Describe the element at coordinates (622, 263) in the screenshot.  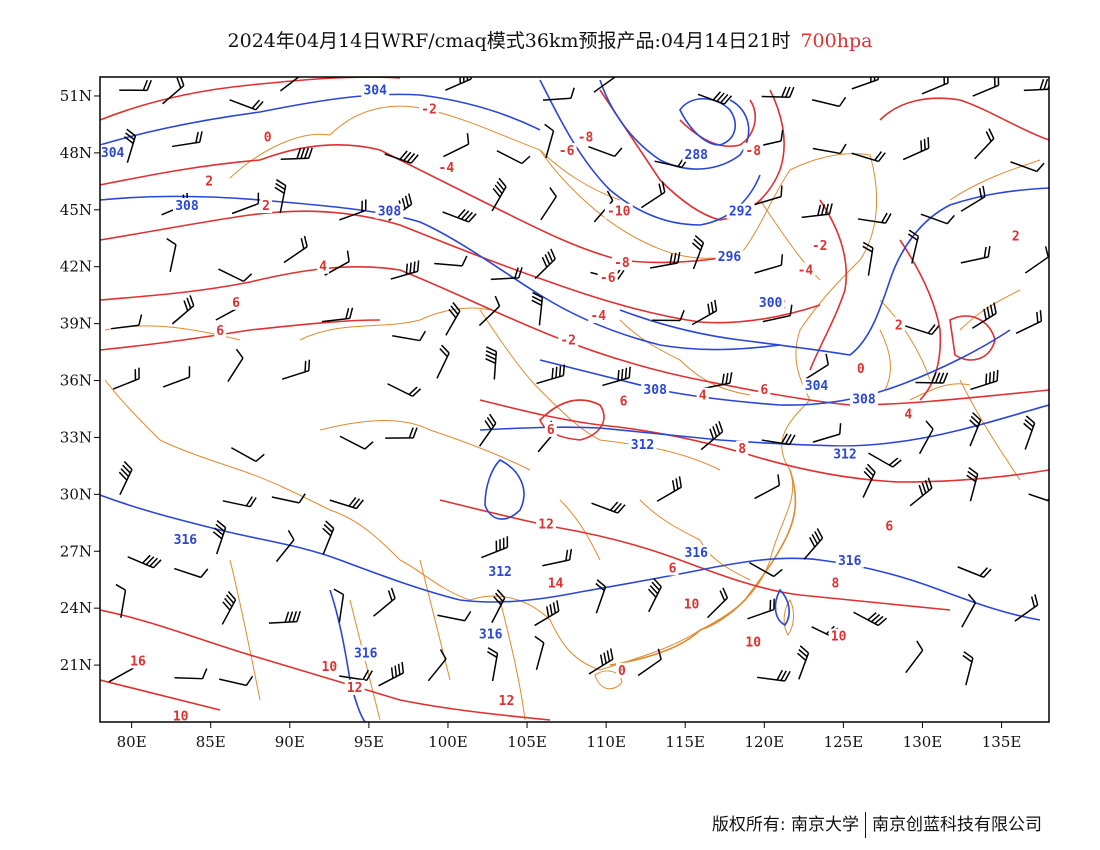
I see `temperature-contour-label: -8` at that location.